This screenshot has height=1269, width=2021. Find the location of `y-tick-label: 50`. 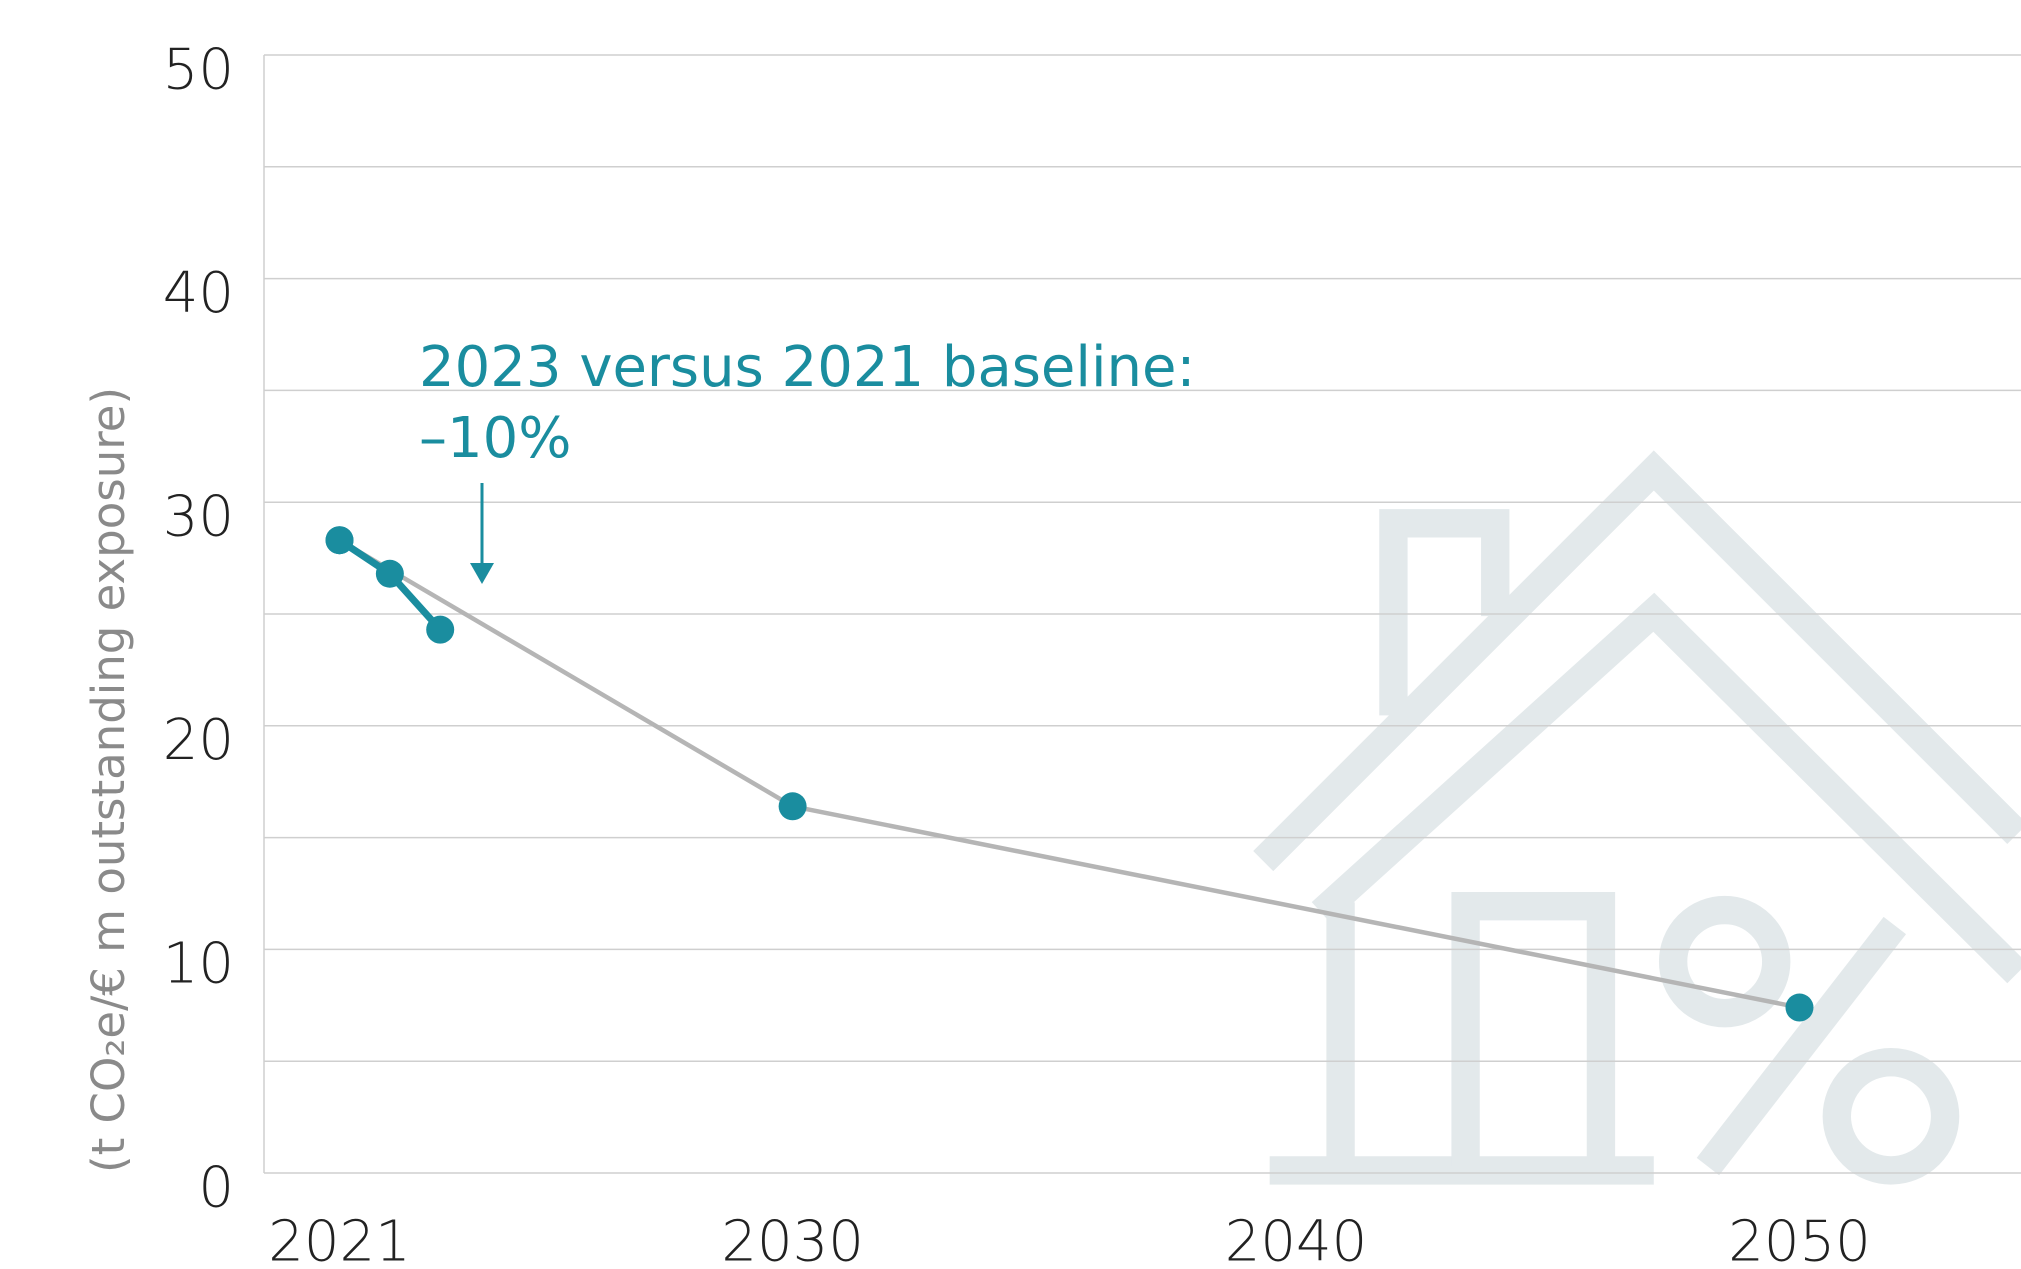

y-tick-label: 50 is located at coordinates (198, 69).